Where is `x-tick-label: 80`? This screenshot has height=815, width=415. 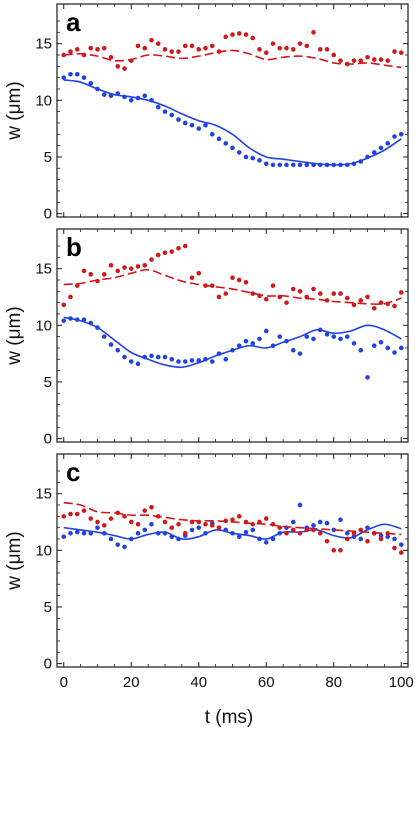 x-tick-label: 80 is located at coordinates (333, 682).